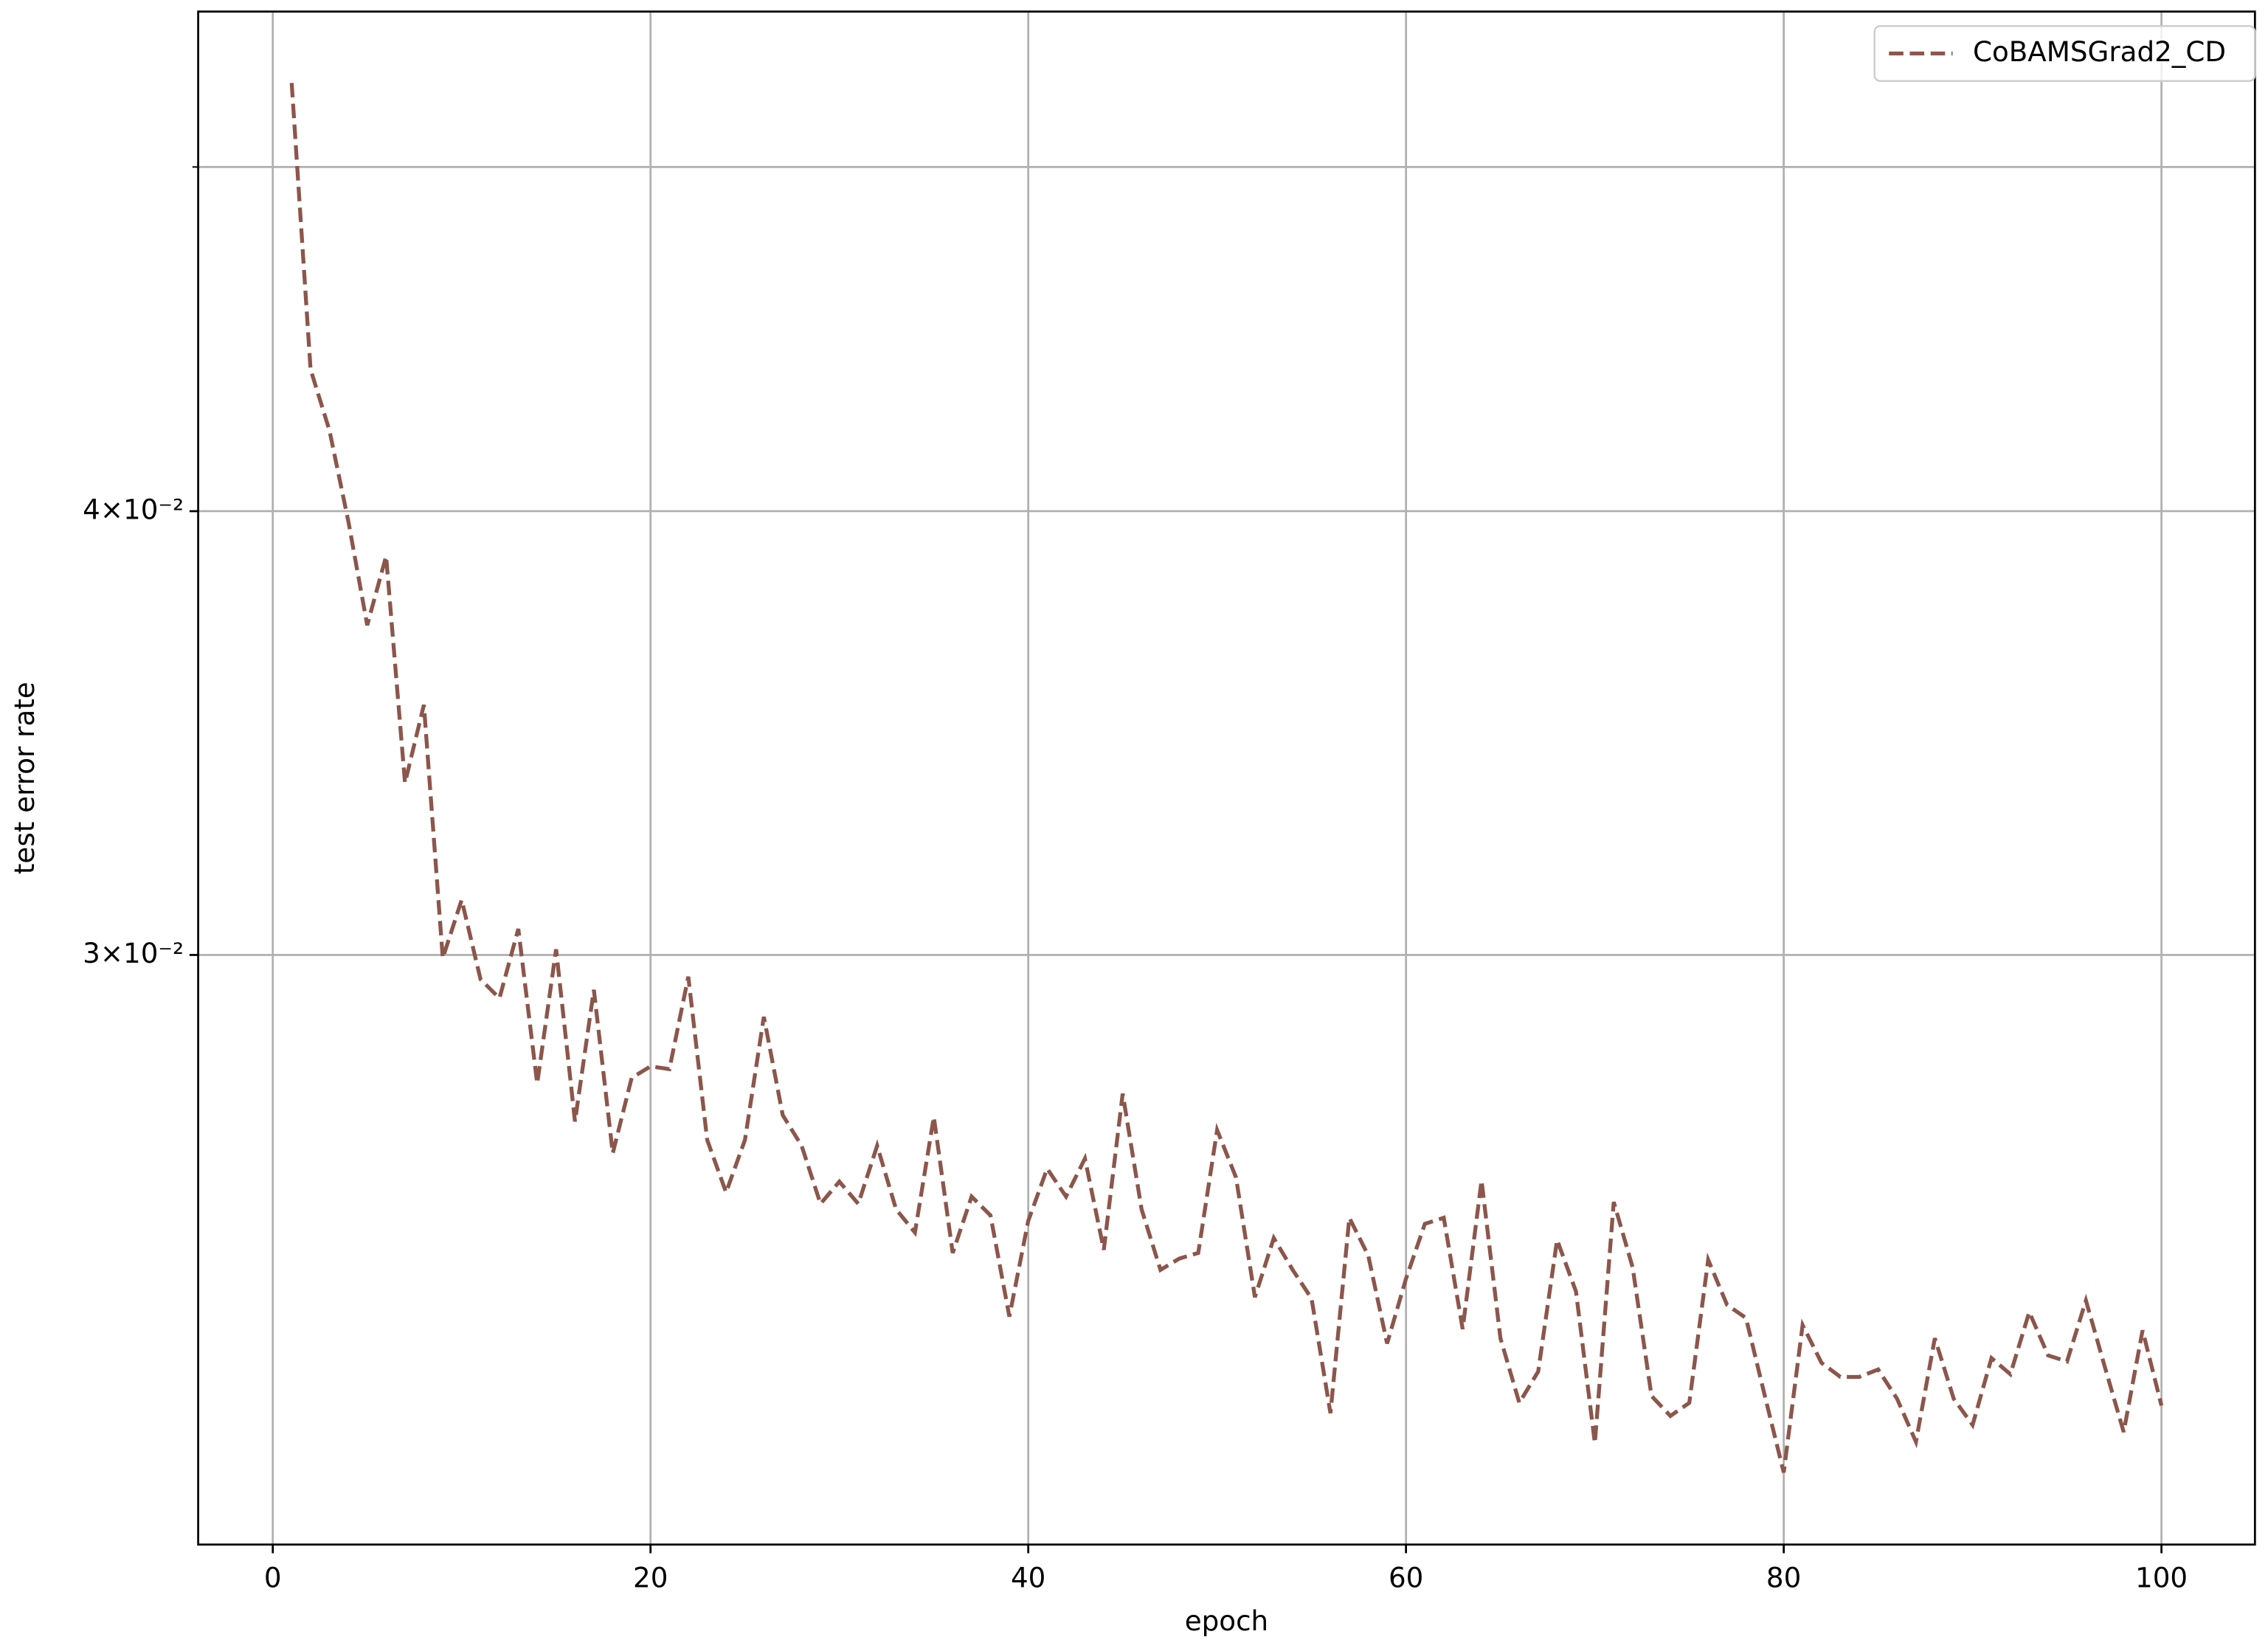 This screenshot has width=2268, height=1651. I want to click on x-tick-label: 60, so click(1406, 1577).